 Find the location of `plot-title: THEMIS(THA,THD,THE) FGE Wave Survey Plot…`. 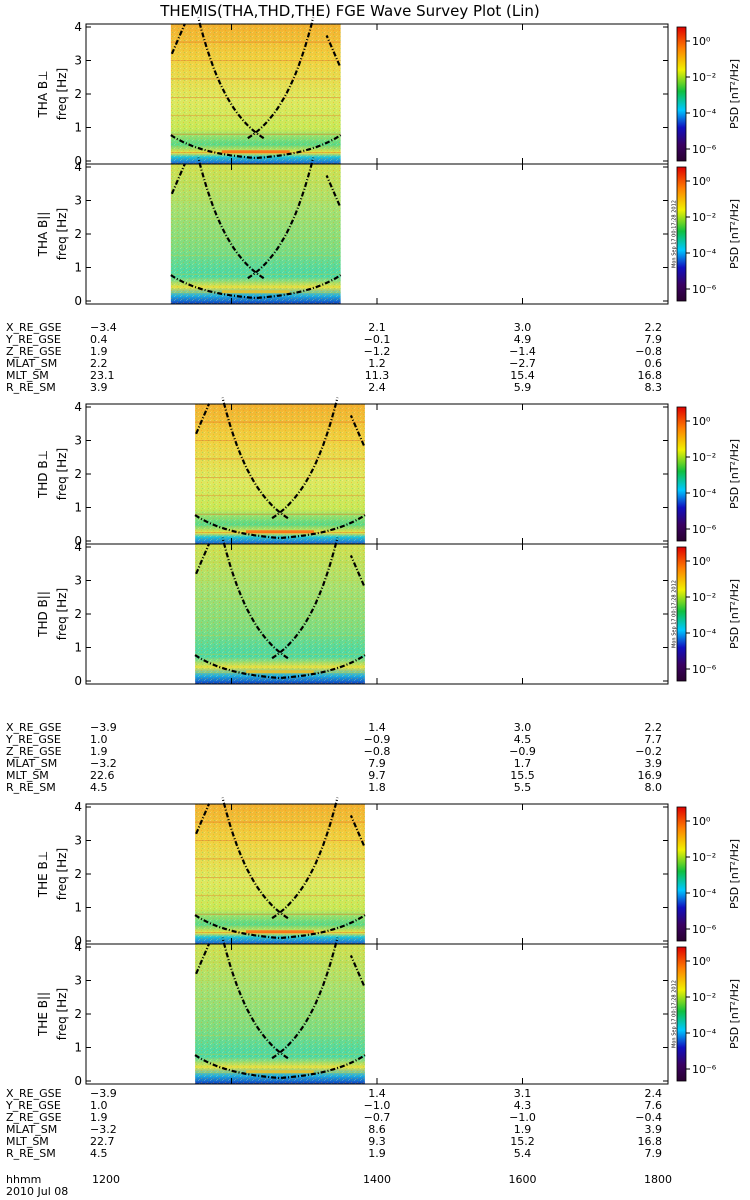

plot-title: THEMIS(THA,THD,THE) FGE Wave Survey Plot… is located at coordinates (349, 11).